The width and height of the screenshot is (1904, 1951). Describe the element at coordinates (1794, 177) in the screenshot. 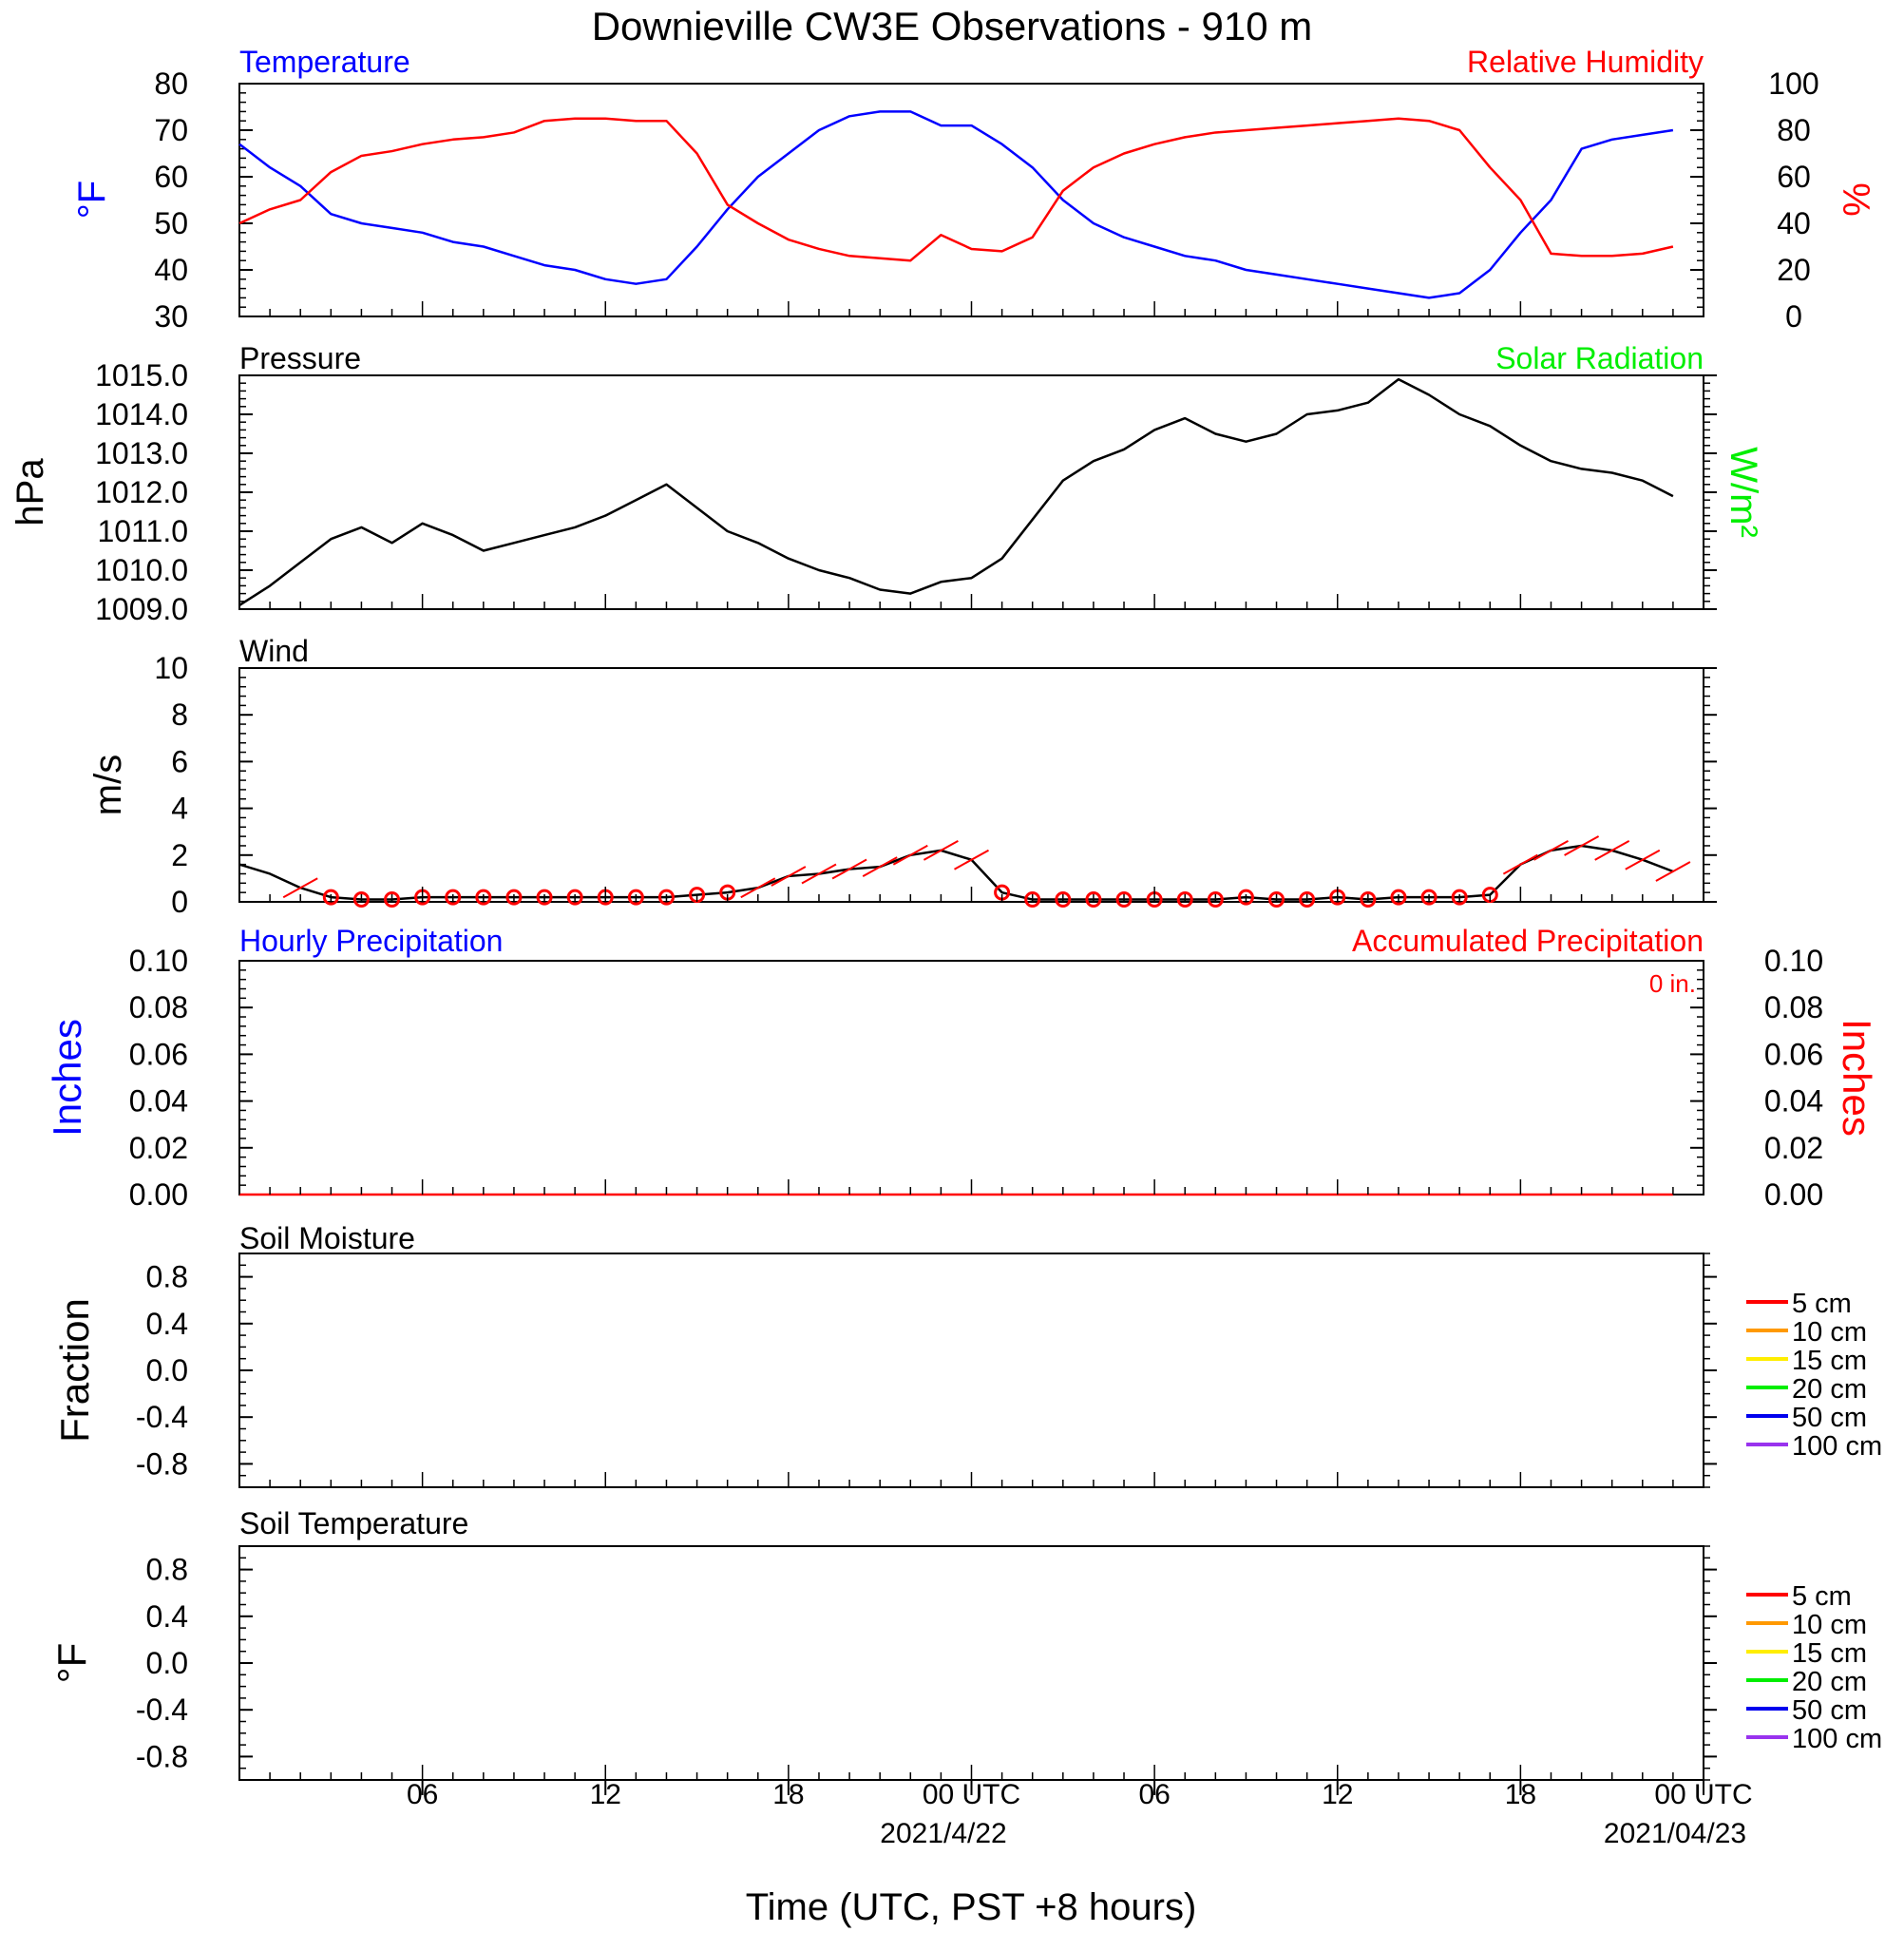

I see `y-tick-label: 60` at that location.